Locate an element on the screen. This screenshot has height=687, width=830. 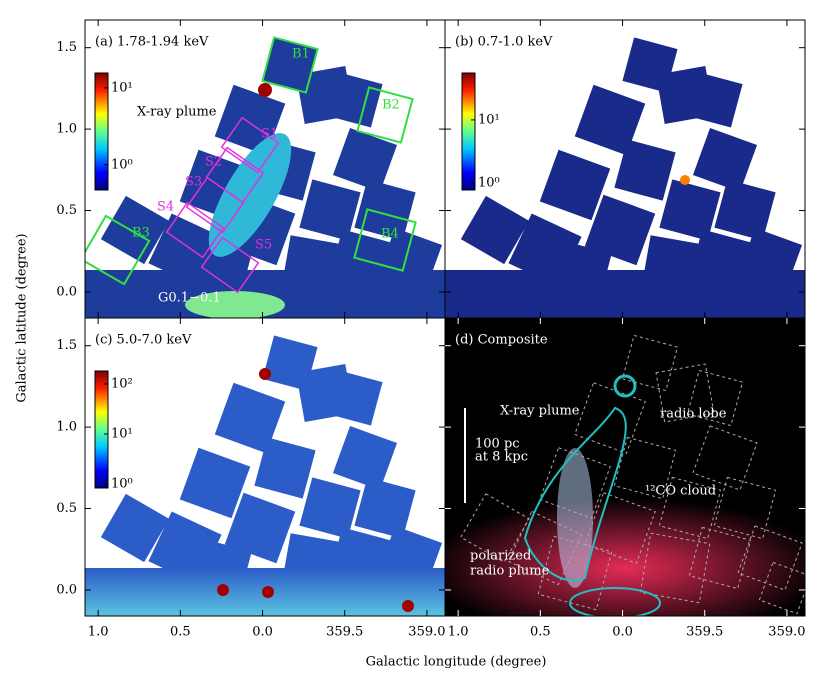
plume is located at coordinates (250, 195).